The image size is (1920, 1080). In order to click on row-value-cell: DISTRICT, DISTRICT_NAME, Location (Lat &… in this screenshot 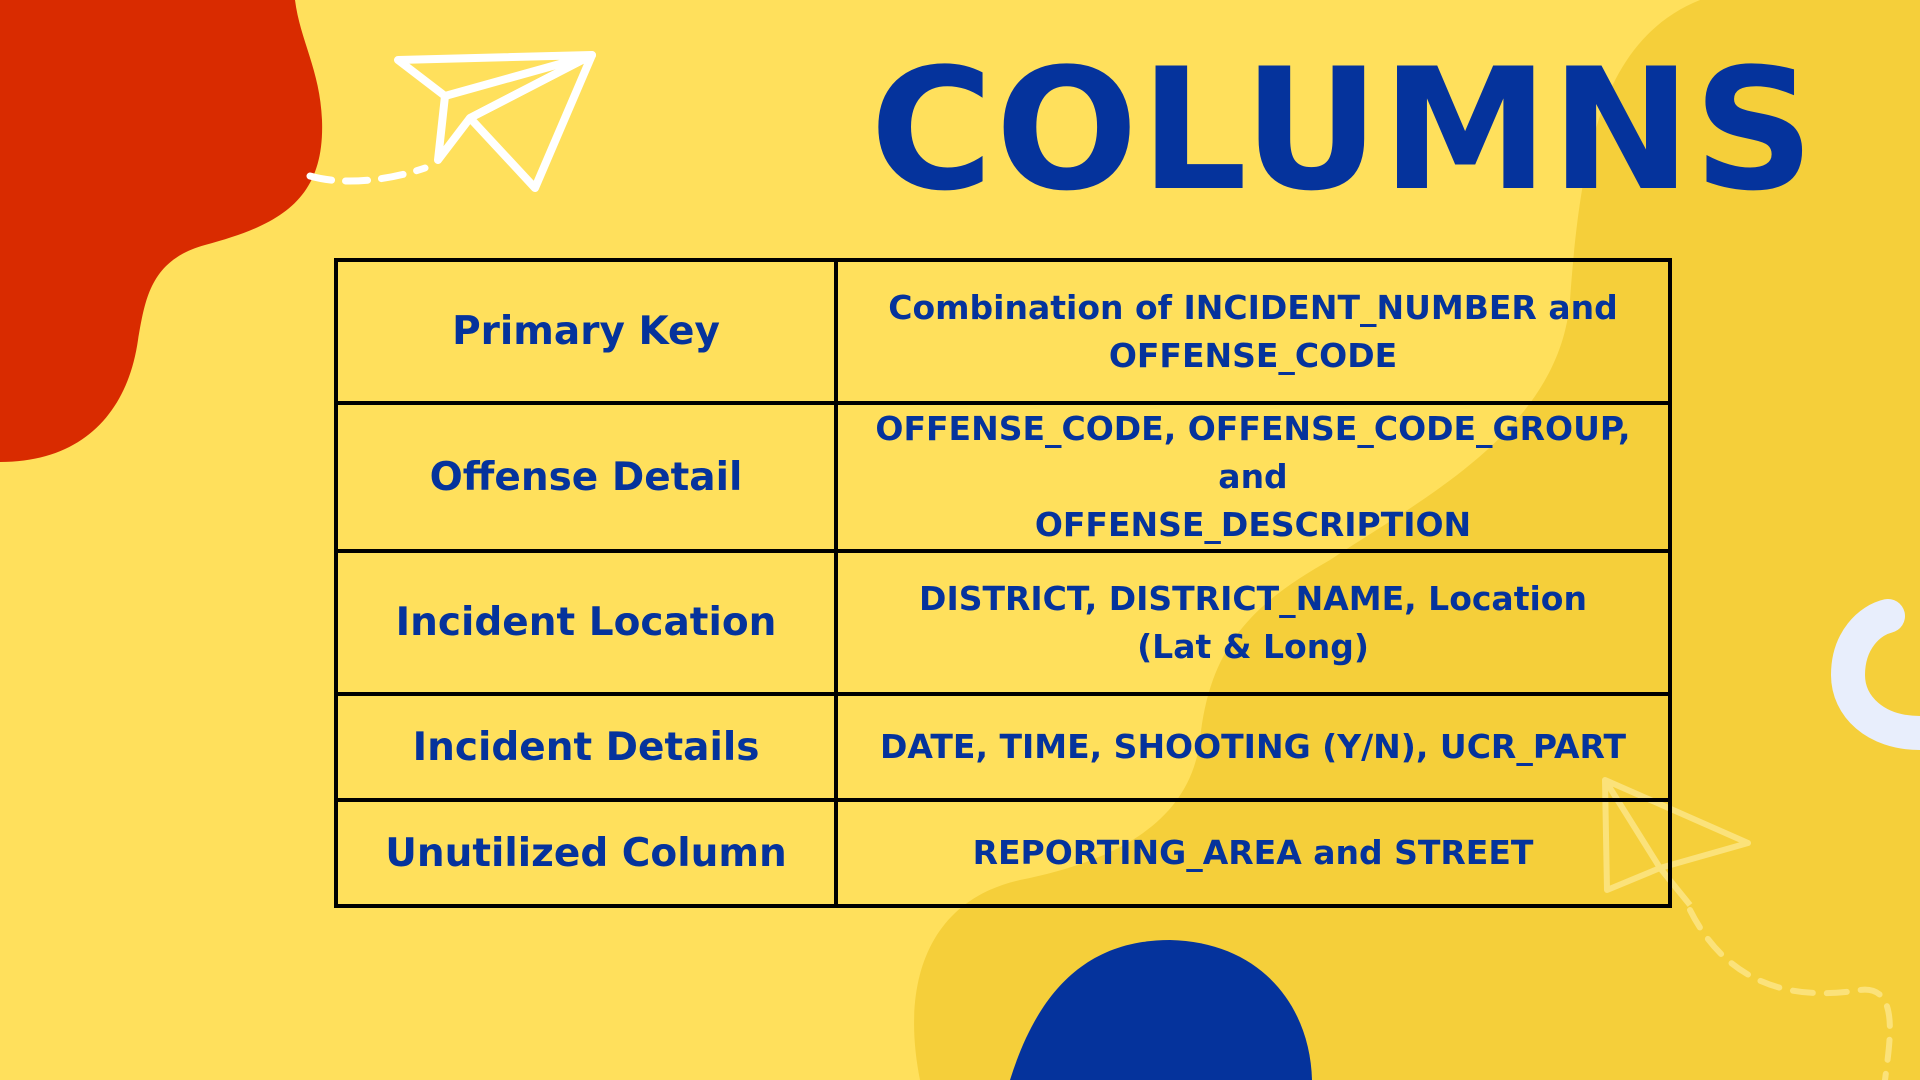, I will do `click(1253, 622)`.